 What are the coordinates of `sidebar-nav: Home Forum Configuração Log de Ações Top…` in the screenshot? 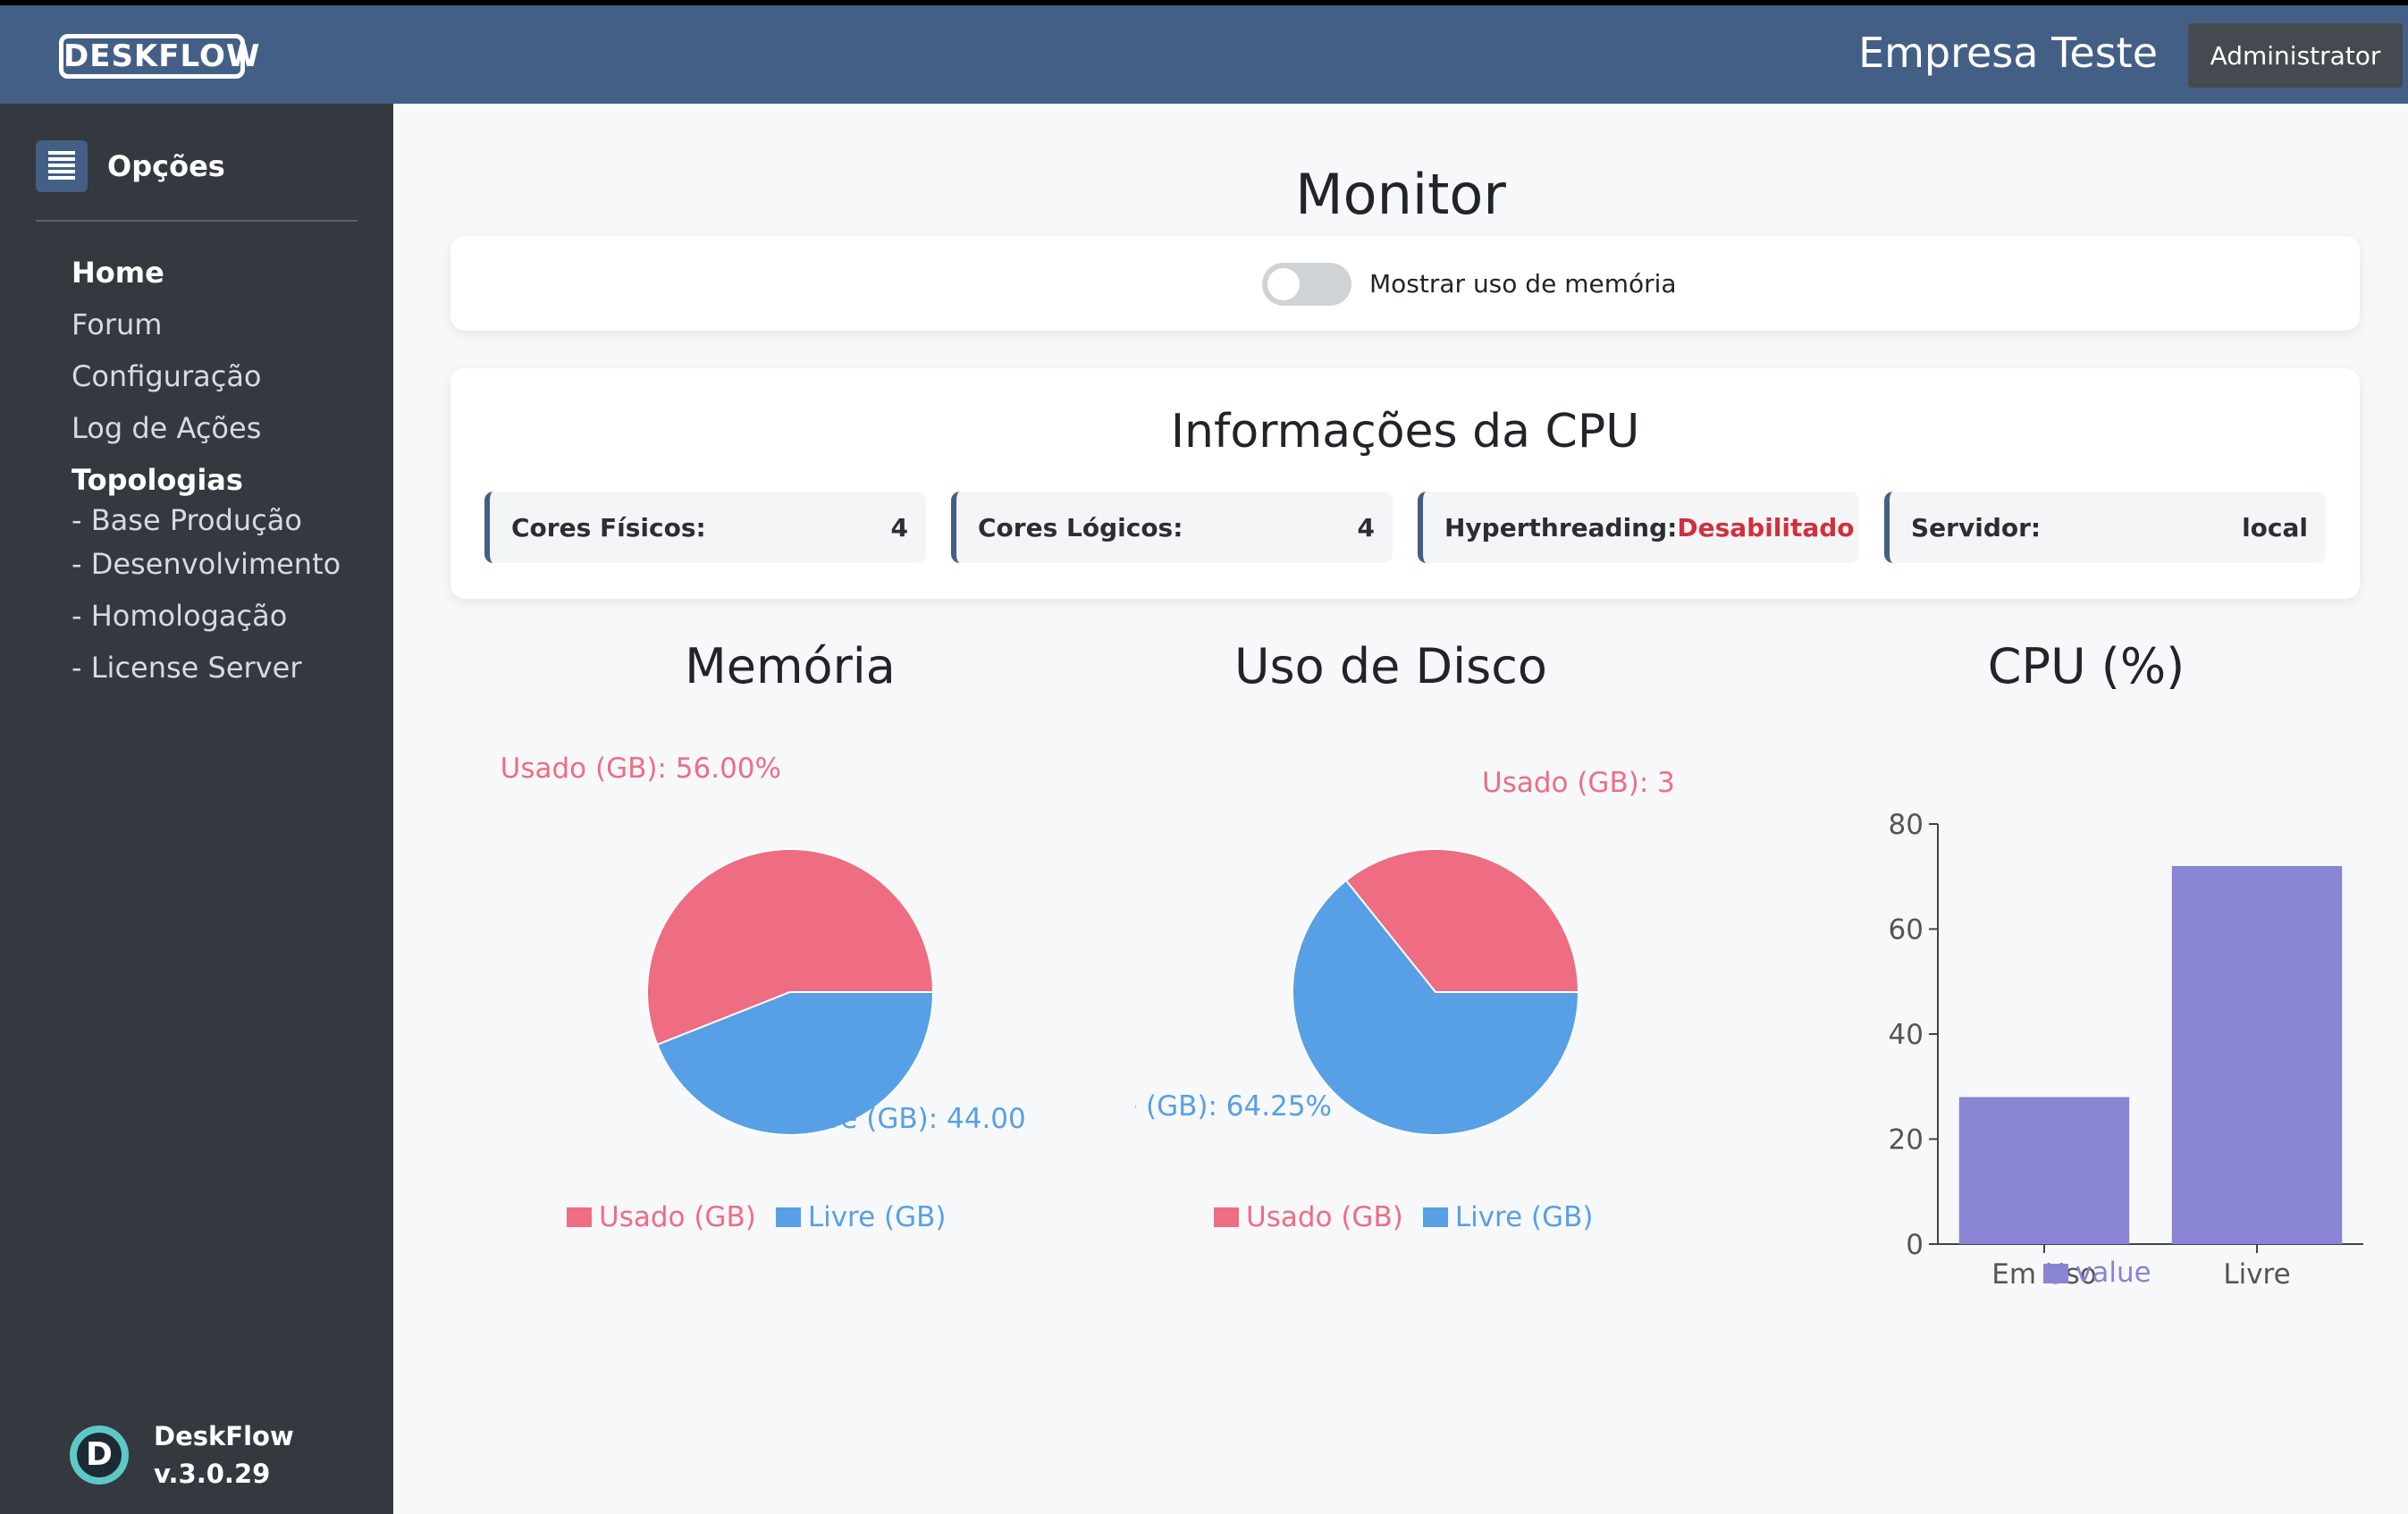 It's located at (207, 470).